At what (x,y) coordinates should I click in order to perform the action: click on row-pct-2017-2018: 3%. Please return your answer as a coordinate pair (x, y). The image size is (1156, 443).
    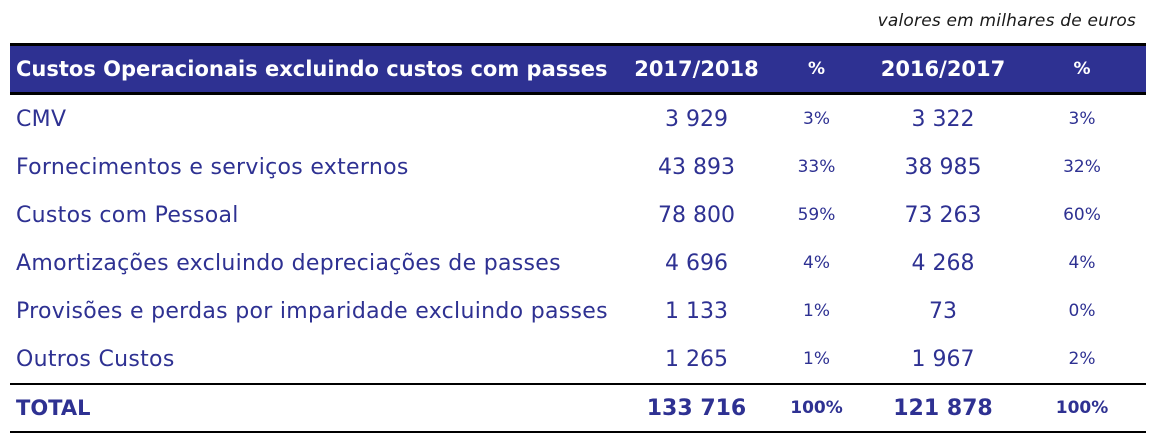
    Looking at the image, I should click on (816, 119).